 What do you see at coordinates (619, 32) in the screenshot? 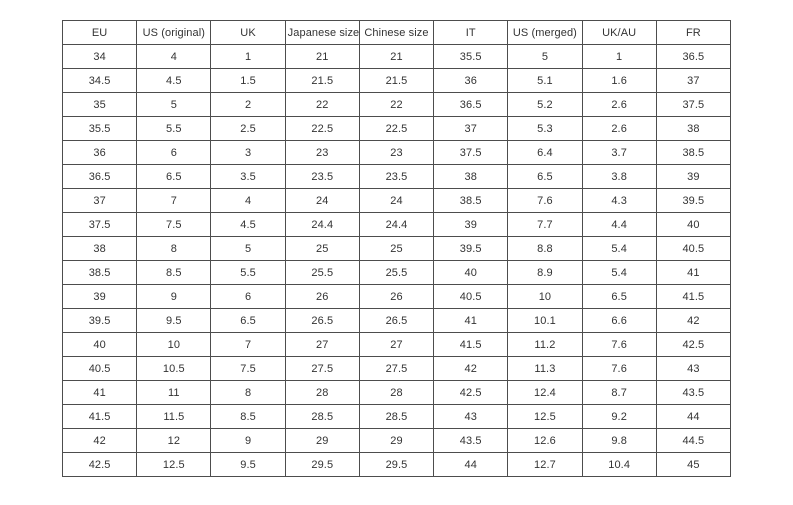
I see `column-header: UK/AU` at bounding box center [619, 32].